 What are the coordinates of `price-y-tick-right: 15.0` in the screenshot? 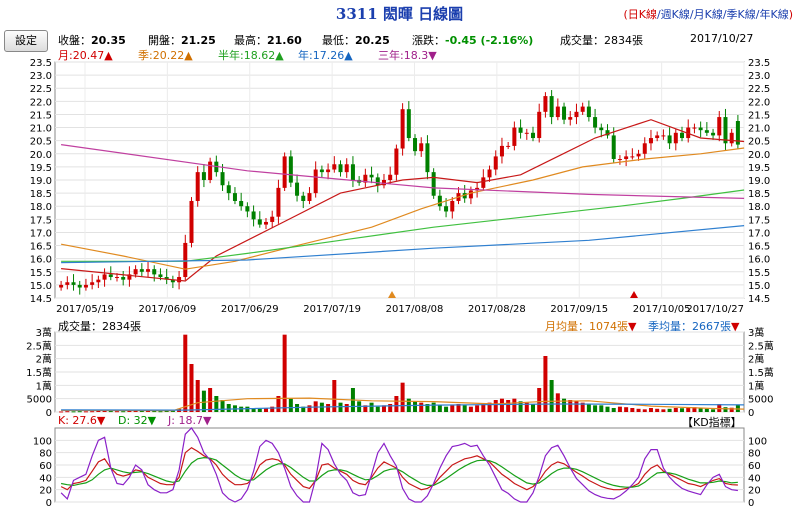 It's located at (759, 286).